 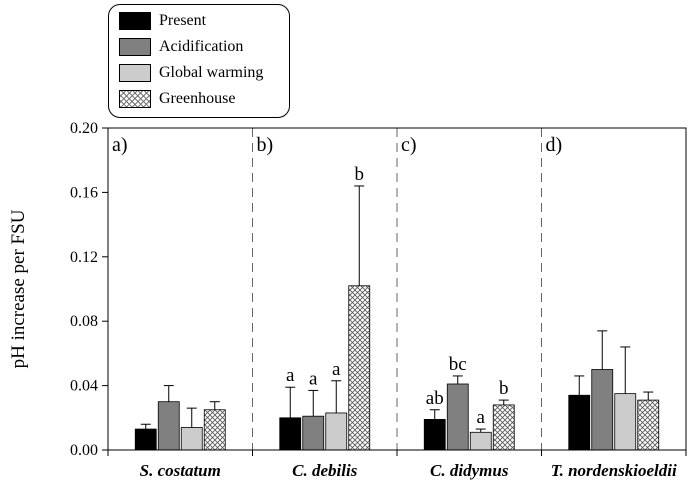 What do you see at coordinates (84, 386) in the screenshot?
I see `y-tick-label: 0.04` at bounding box center [84, 386].